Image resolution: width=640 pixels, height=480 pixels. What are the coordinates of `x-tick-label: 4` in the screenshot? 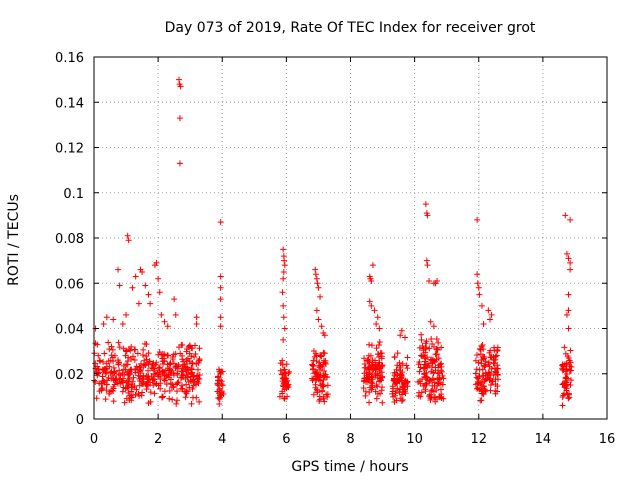 It's located at (222, 439).